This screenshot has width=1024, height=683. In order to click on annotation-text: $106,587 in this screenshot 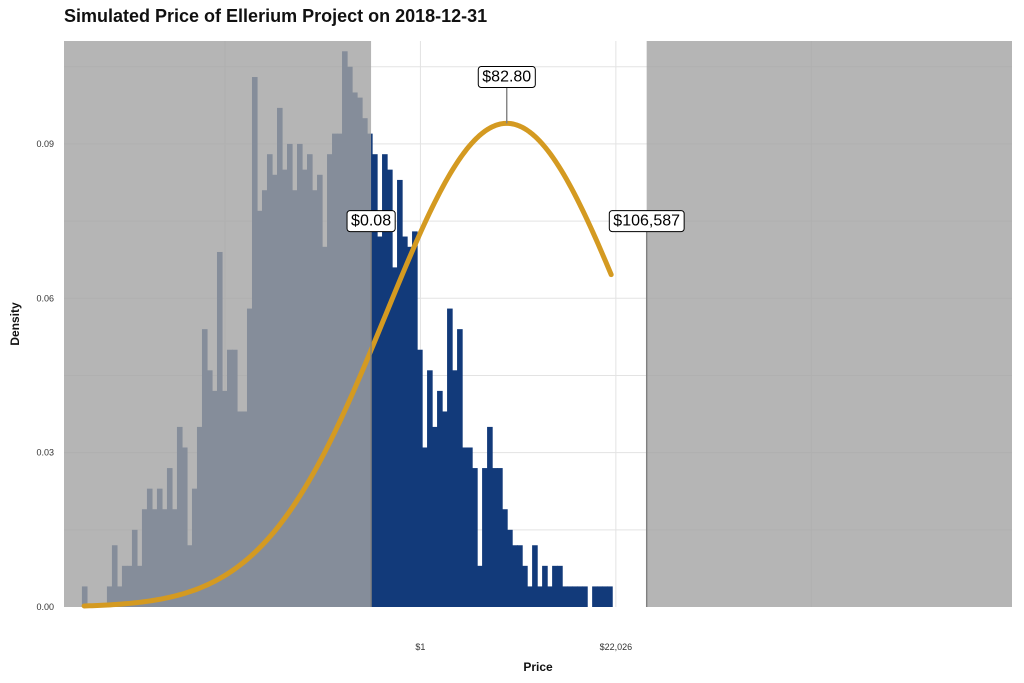, I will do `click(646, 221)`.